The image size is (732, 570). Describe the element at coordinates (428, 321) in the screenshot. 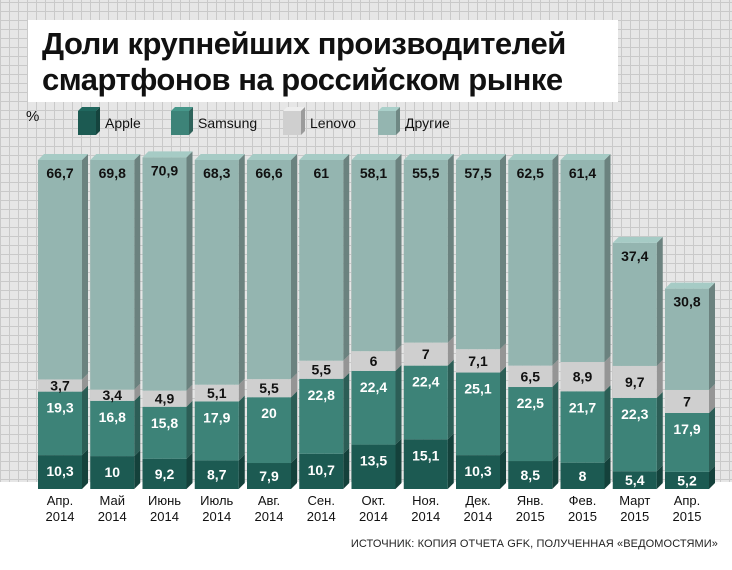

I see `bar-stack: 15,1 22,4 7 55,5` at that location.